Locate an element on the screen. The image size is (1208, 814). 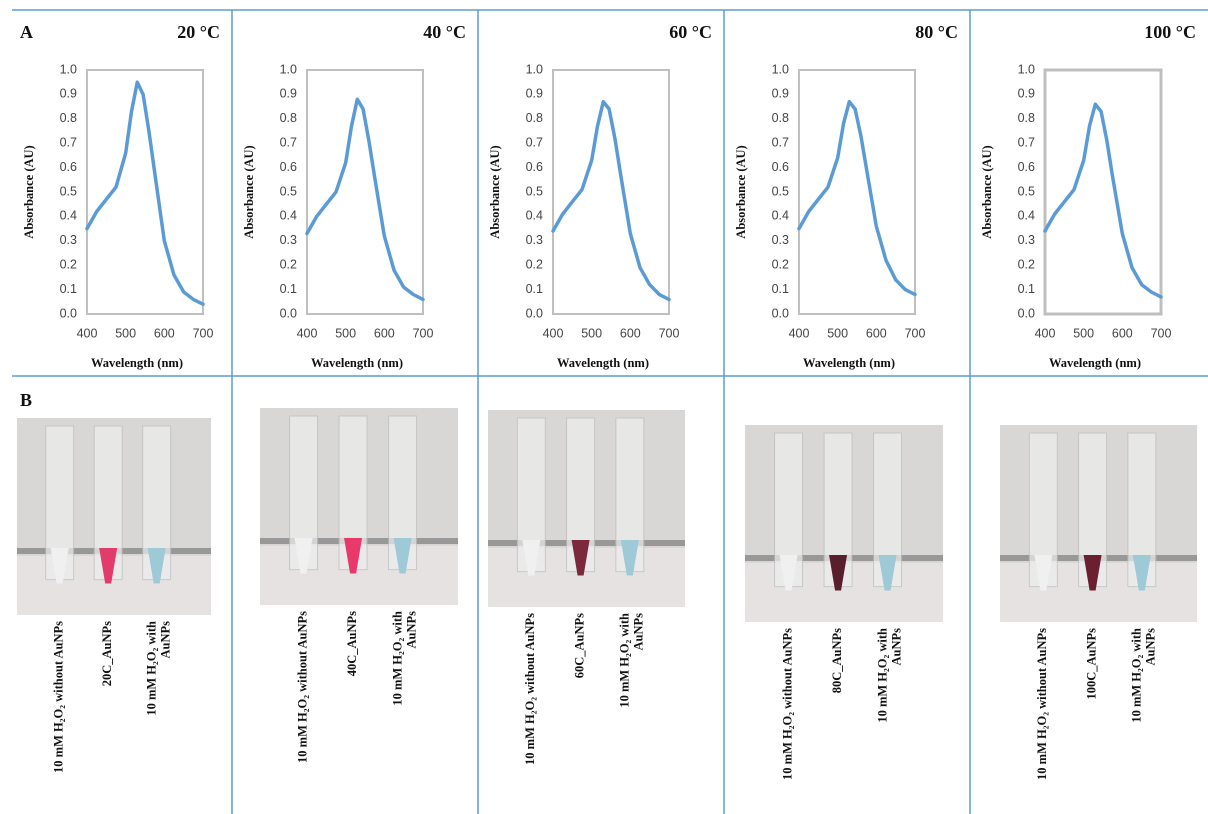
photo-label: 20C_AuNPs is located at coordinates (107, 653).